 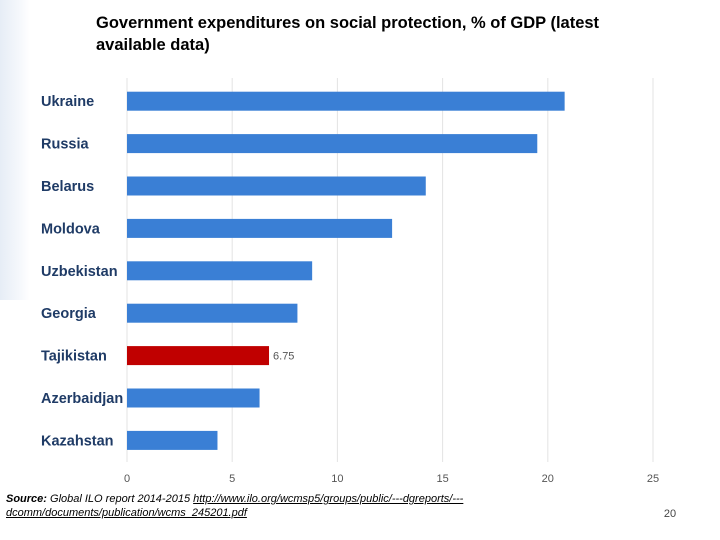 I want to click on category-label: Russia, so click(x=65, y=145).